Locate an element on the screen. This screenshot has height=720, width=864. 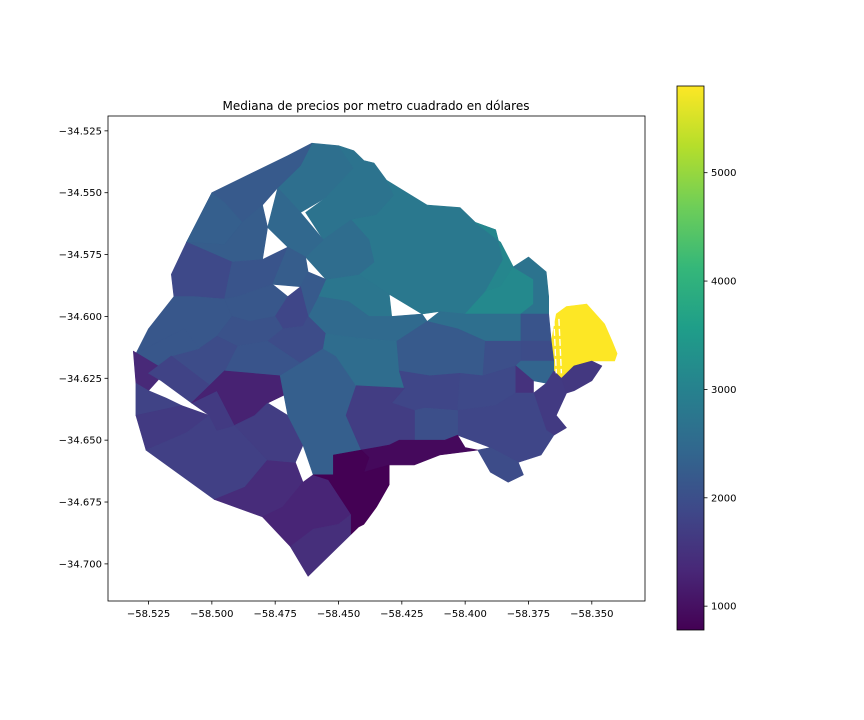
colorbar-tick-label: 4000 is located at coordinates (723, 282).